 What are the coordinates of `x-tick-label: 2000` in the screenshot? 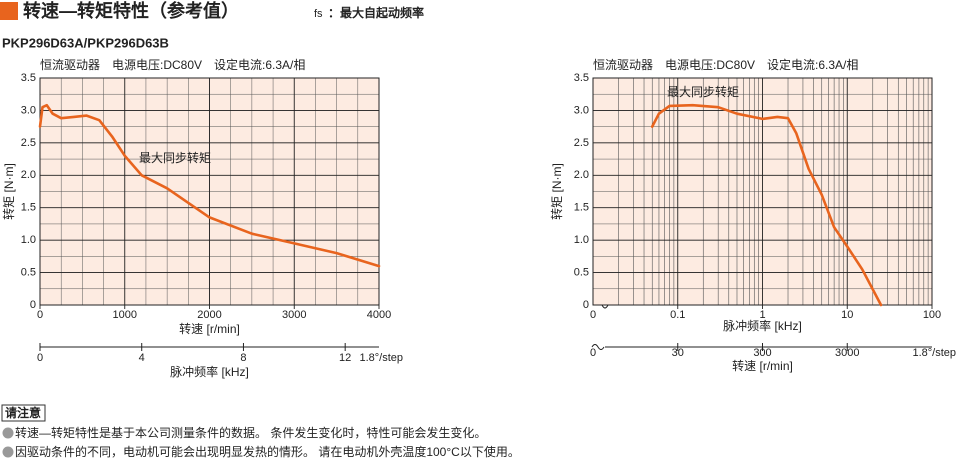 It's located at (209, 315).